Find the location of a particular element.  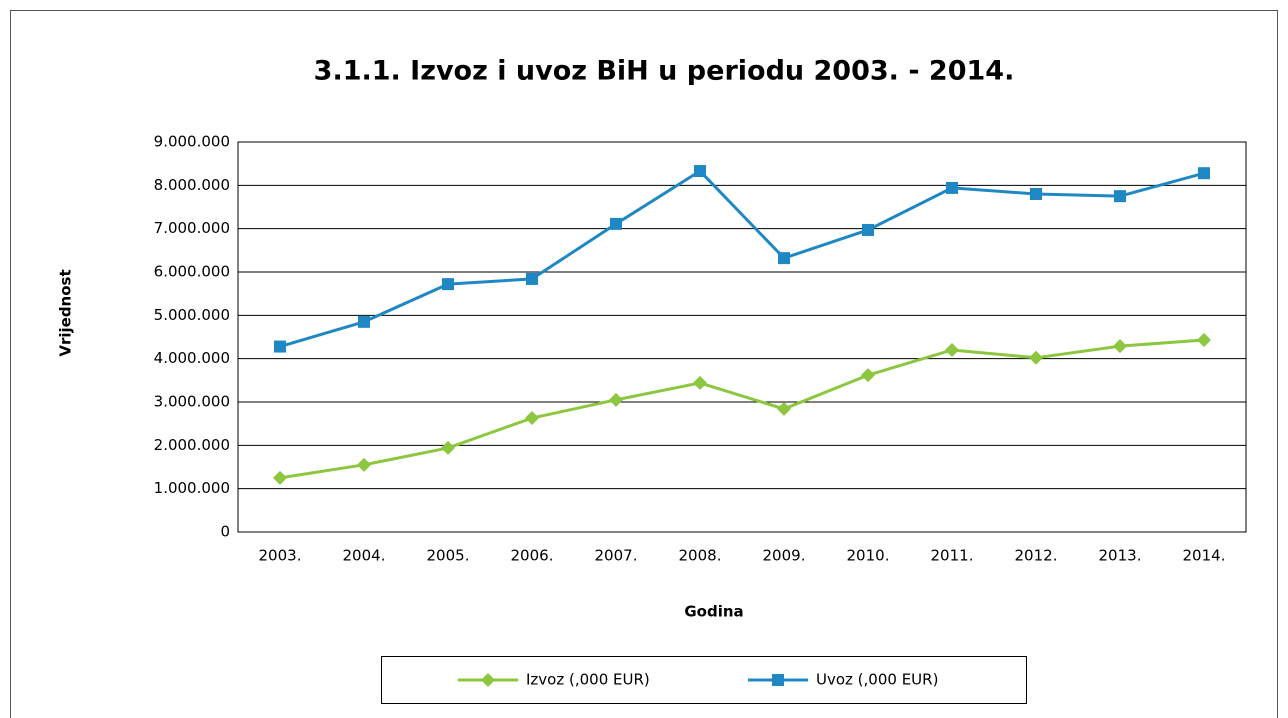

x-tick-label: 2007. is located at coordinates (616, 556).